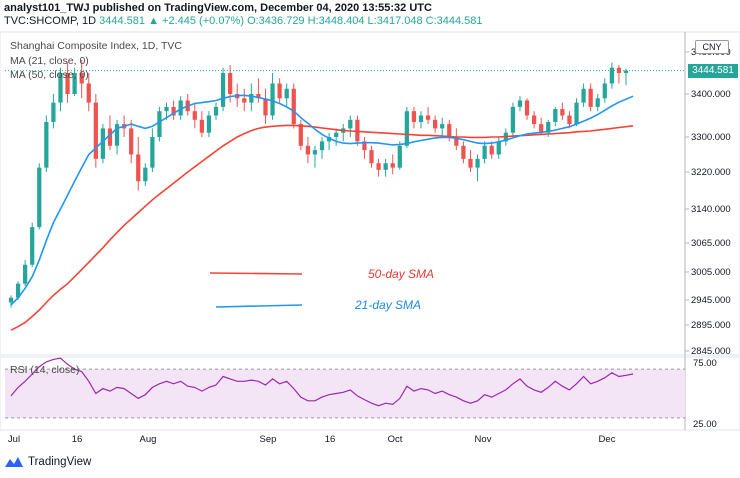 The width and height of the screenshot is (740, 478). I want to click on time-axis-label: Oct, so click(395, 439).